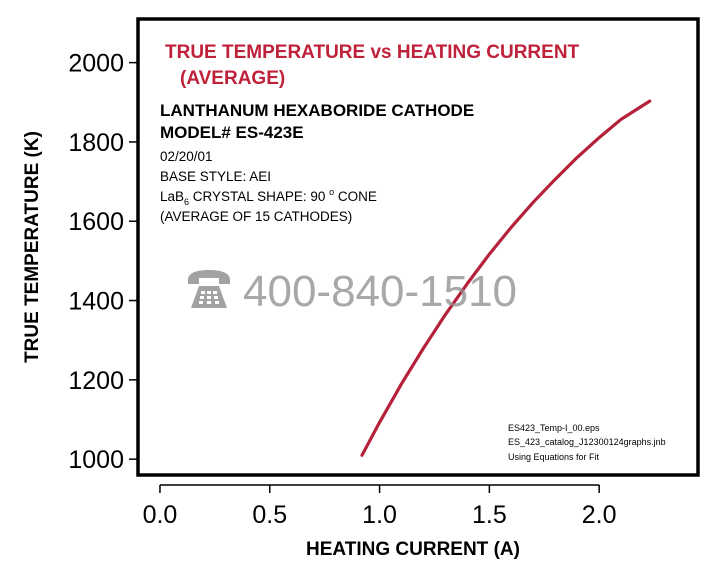 The height and width of the screenshot is (578, 722). I want to click on y-tick-label: 2000, so click(96, 64).